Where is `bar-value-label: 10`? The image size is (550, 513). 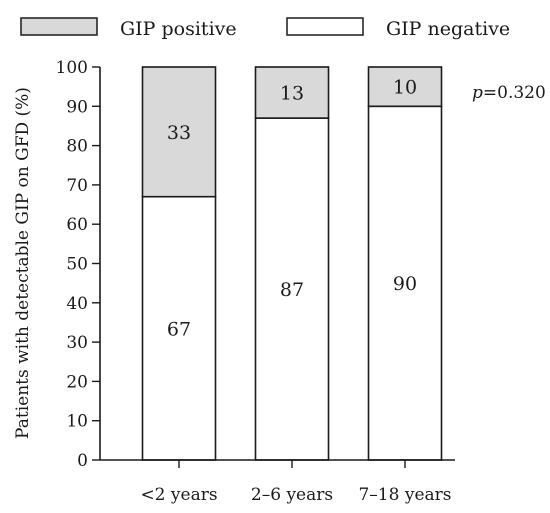 bar-value-label: 10 is located at coordinates (405, 88).